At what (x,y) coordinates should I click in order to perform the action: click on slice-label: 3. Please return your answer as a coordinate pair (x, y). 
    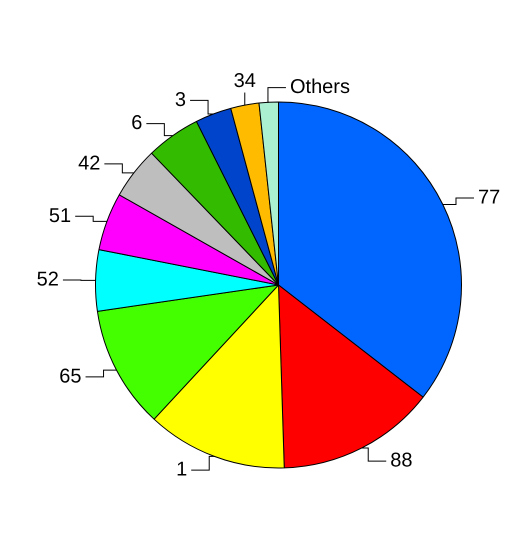
    Looking at the image, I should click on (180, 99).